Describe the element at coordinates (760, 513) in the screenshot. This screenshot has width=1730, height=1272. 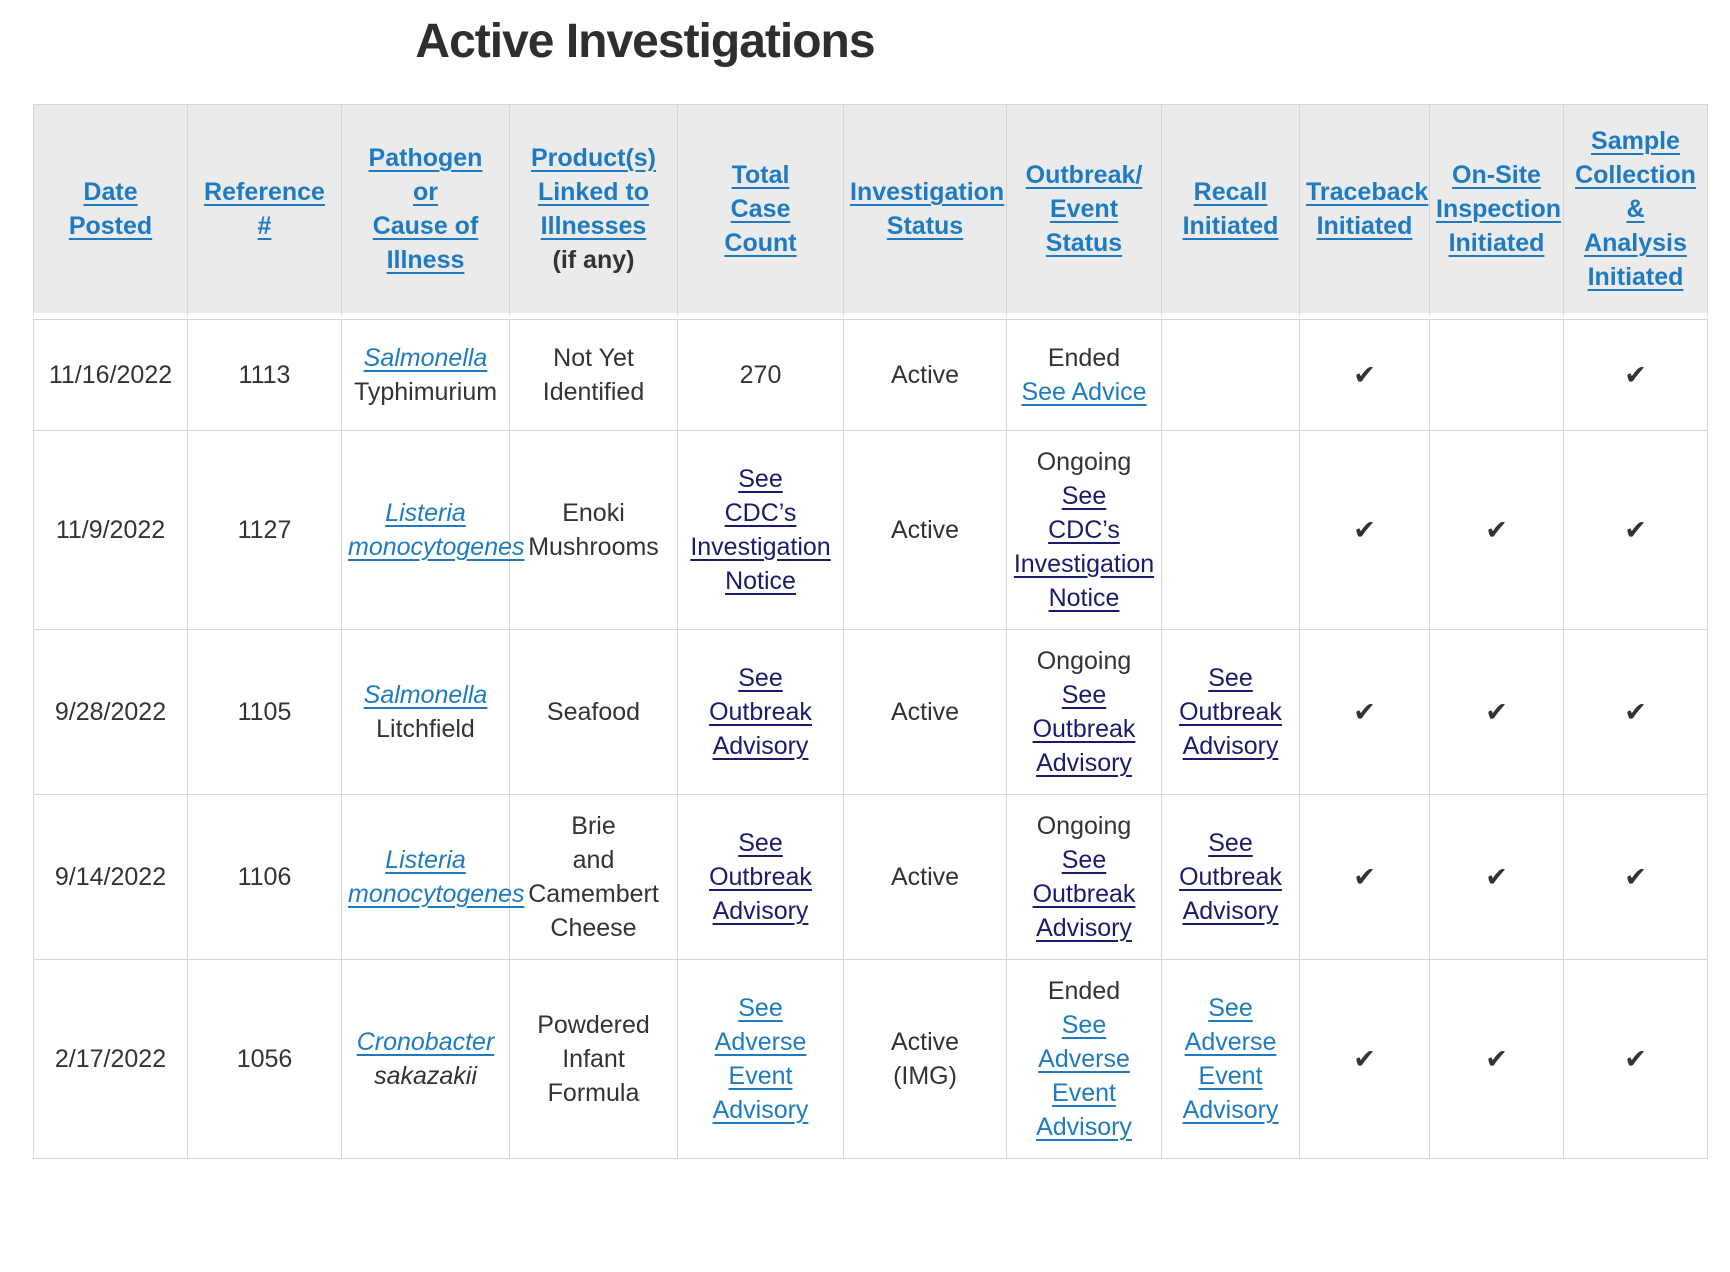
I see `total-case-count-link: CDC’s` at that location.